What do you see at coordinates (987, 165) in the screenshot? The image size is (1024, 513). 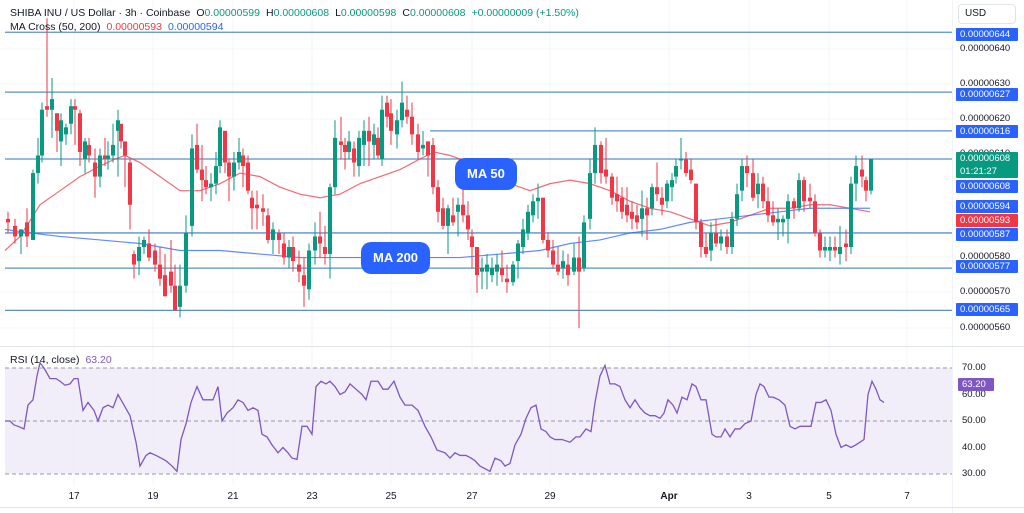 I see `last-price-tag: 0.00000608 01:21:27` at bounding box center [987, 165].